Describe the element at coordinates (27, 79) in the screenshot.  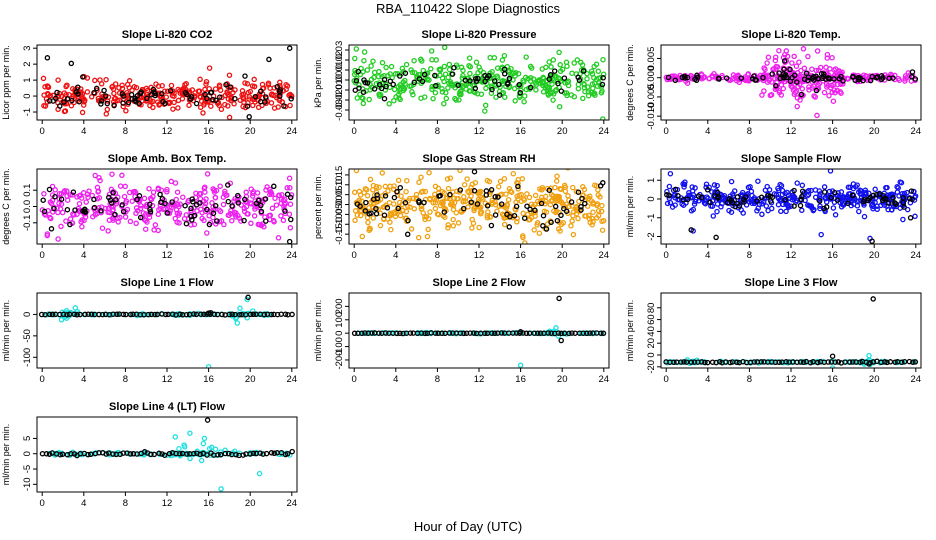
I see `y-tick-label: 1` at that location.